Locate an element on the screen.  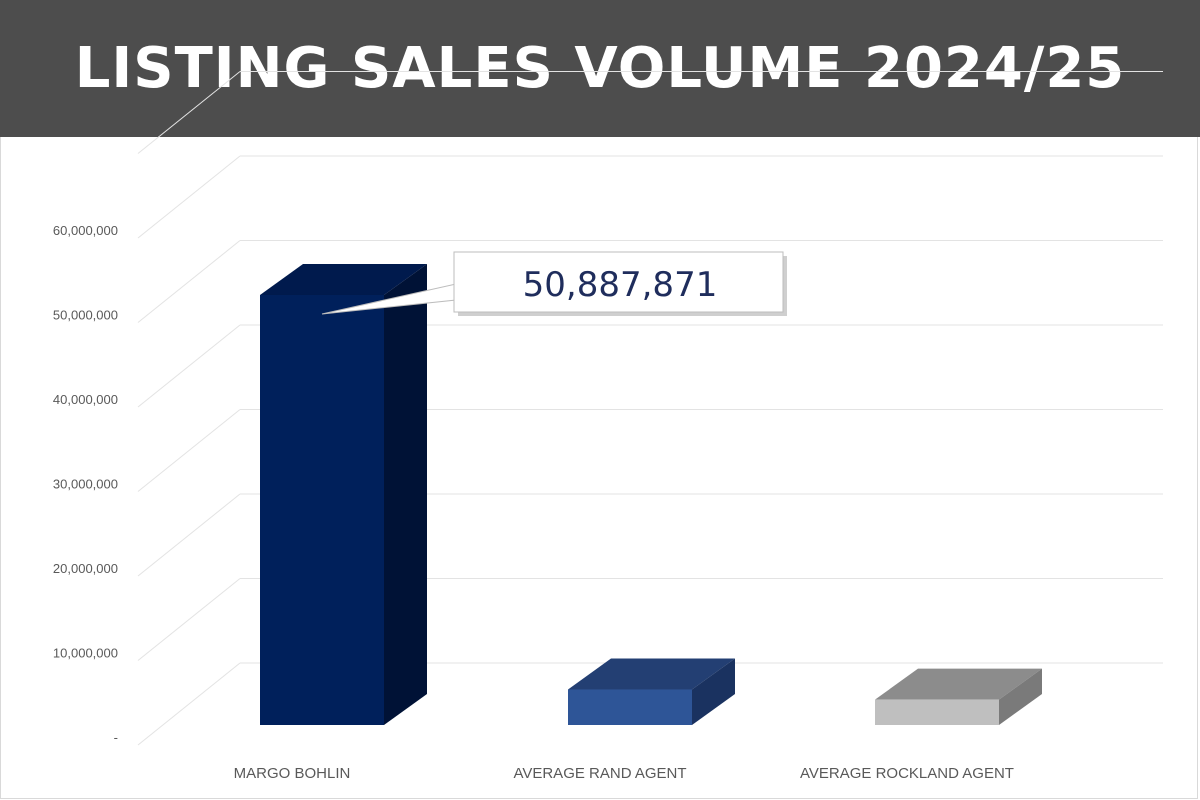
x-tick-label: AVERAGE RAND AGENT is located at coordinates (599, 773).